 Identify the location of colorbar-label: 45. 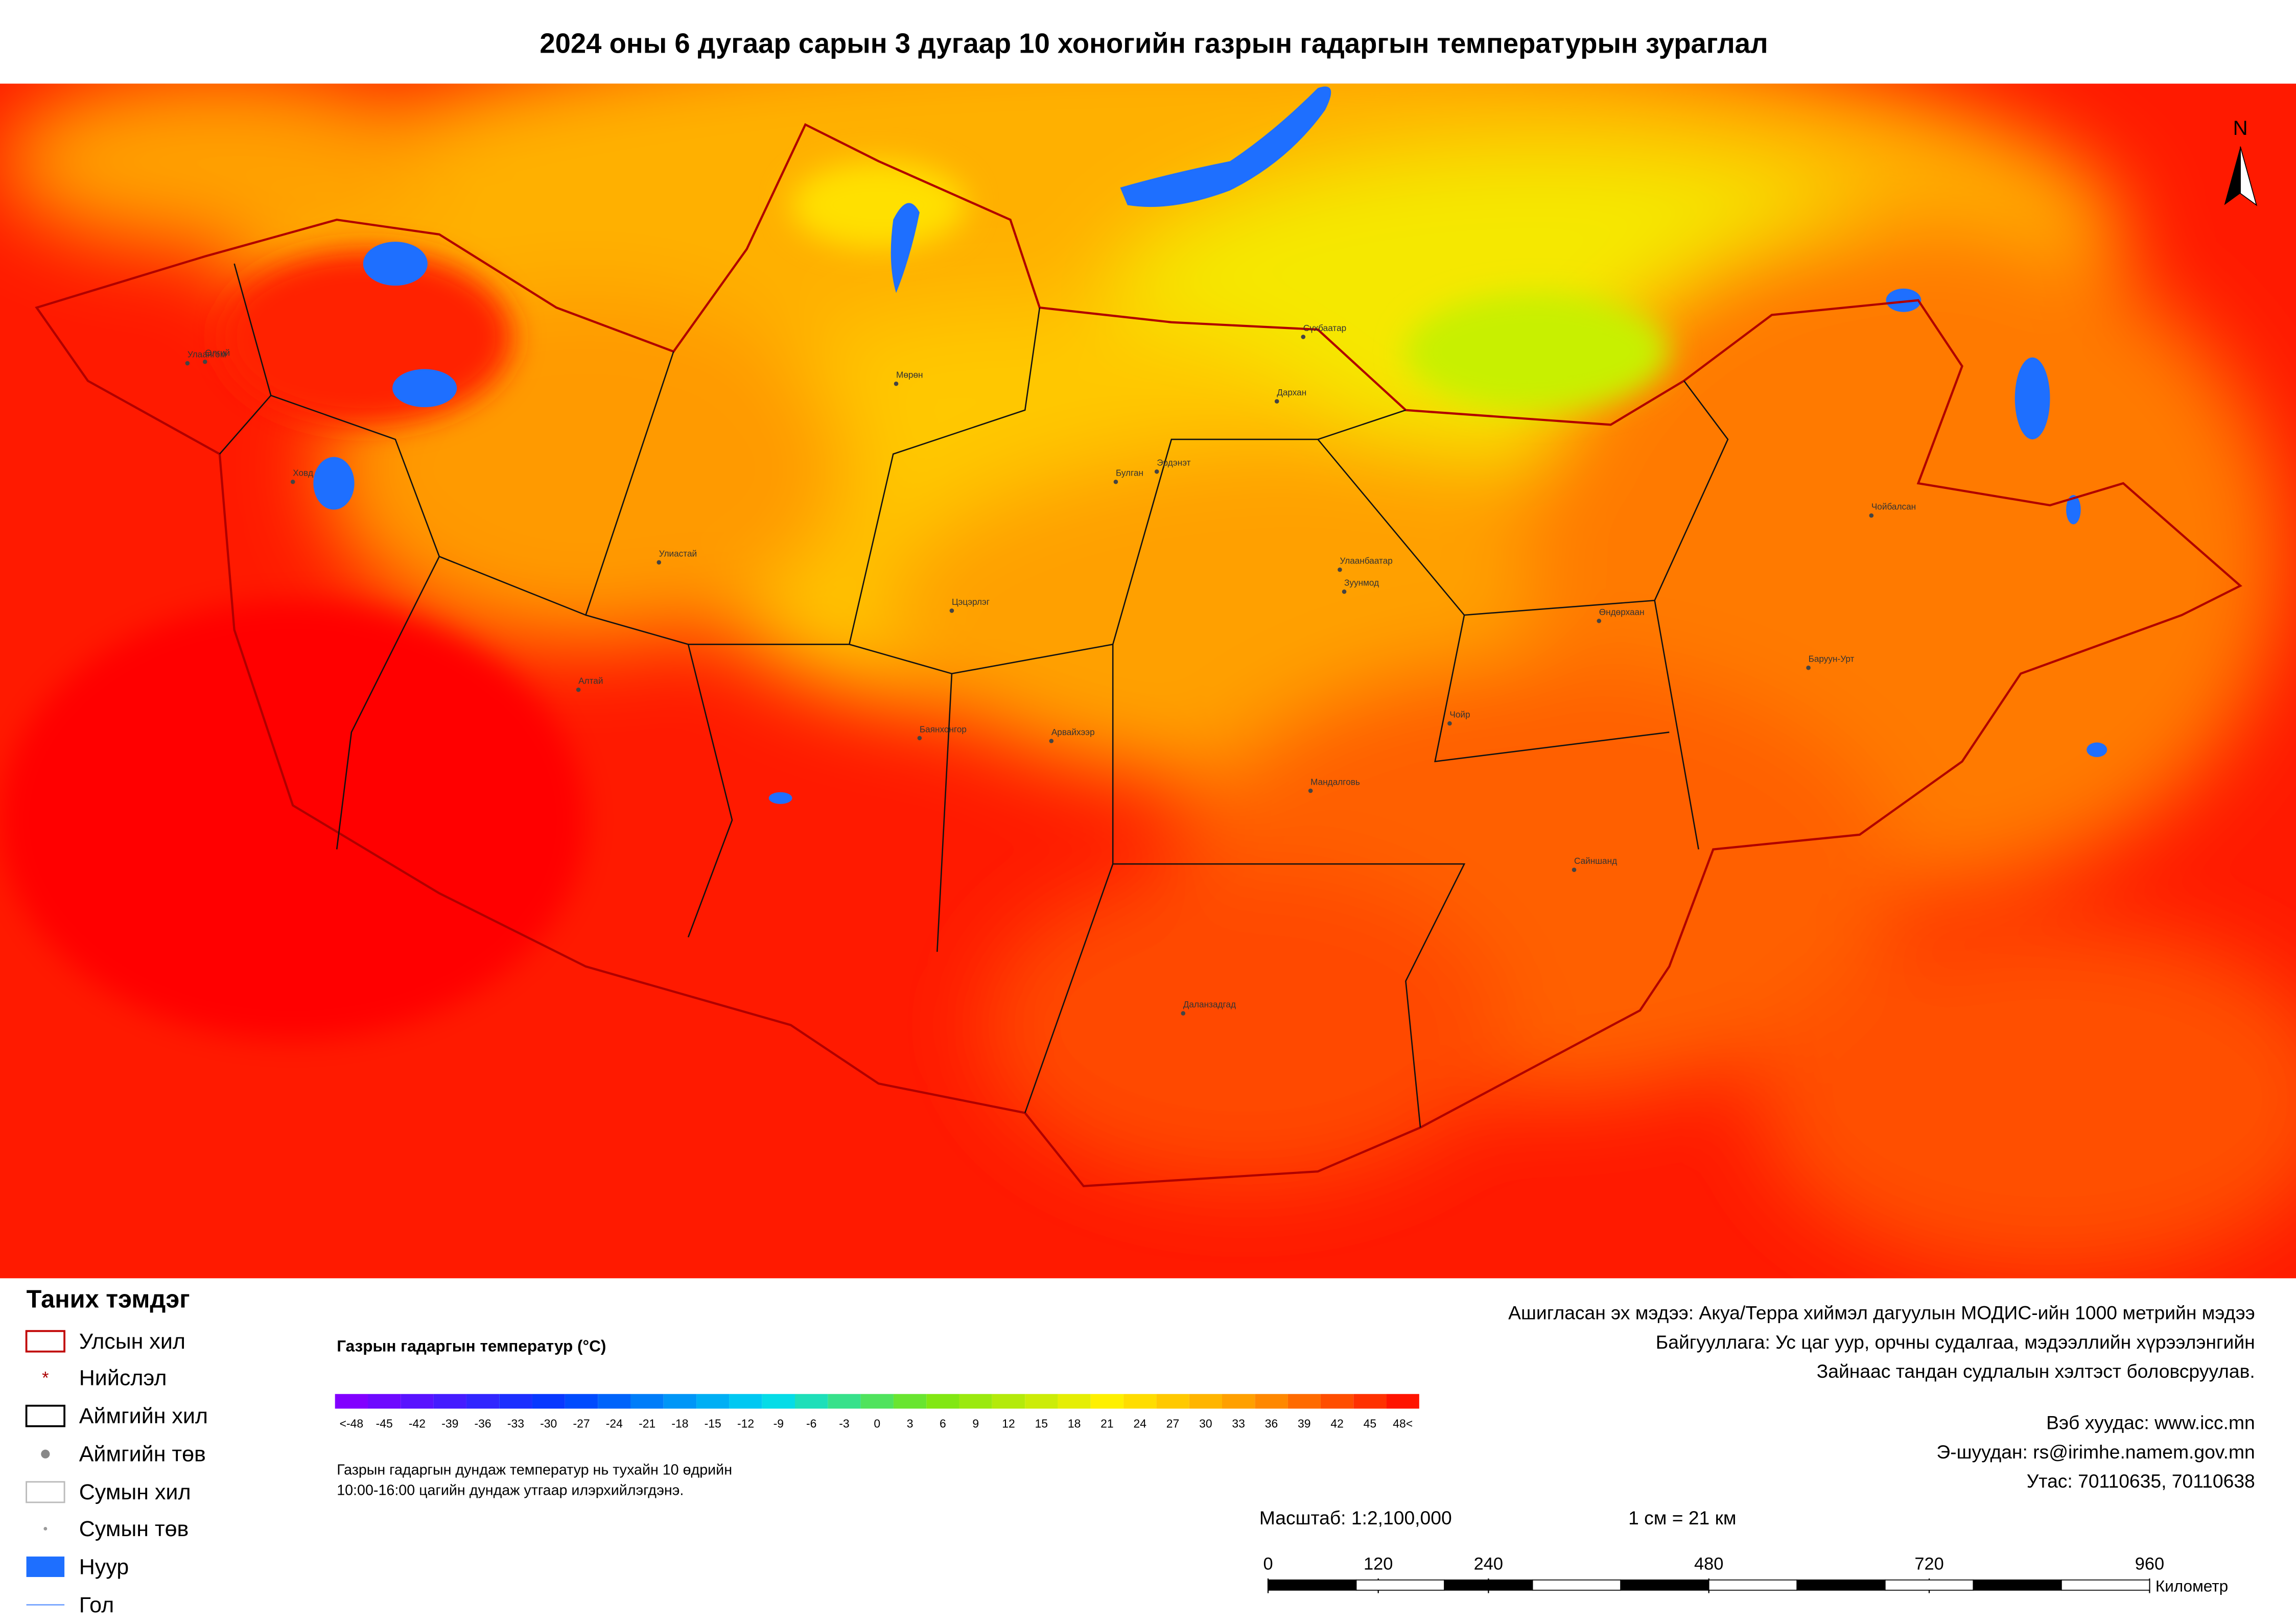
(1370, 1423).